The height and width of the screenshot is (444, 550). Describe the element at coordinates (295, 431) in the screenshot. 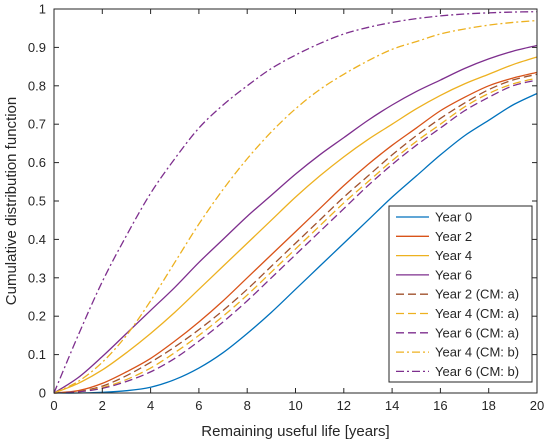

I see `x-axis-label: Remaining useful life [years]` at that location.